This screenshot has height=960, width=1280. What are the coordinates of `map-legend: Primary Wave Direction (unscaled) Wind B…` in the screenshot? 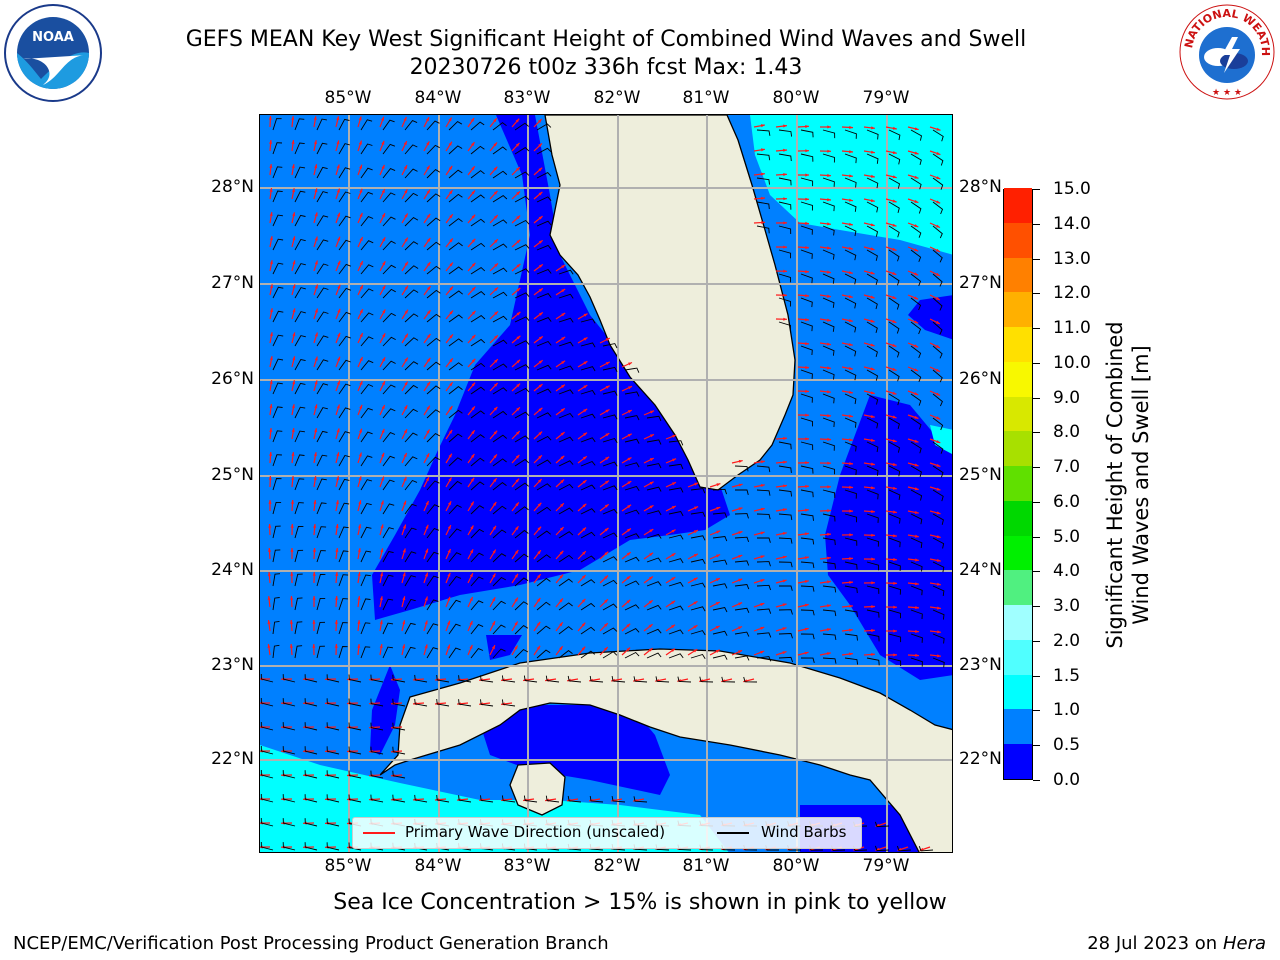 It's located at (607, 833).